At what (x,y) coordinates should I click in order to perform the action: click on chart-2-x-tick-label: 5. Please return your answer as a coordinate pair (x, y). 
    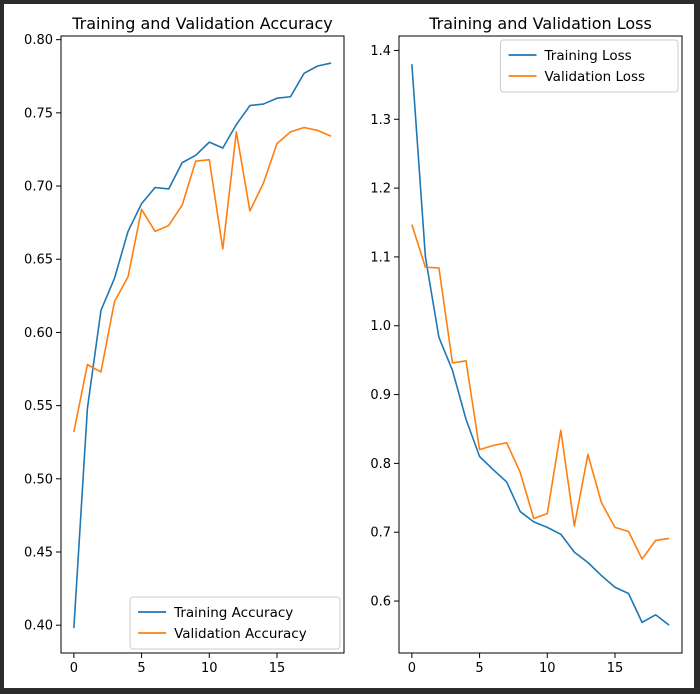
    Looking at the image, I should click on (479, 668).